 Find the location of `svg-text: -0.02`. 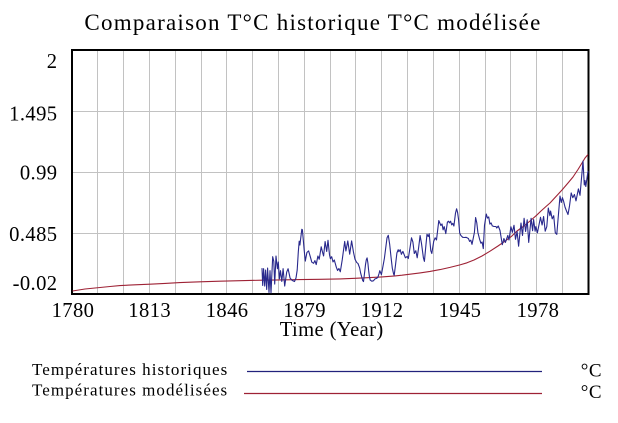

svg-text: -0.02 is located at coordinates (35, 284).